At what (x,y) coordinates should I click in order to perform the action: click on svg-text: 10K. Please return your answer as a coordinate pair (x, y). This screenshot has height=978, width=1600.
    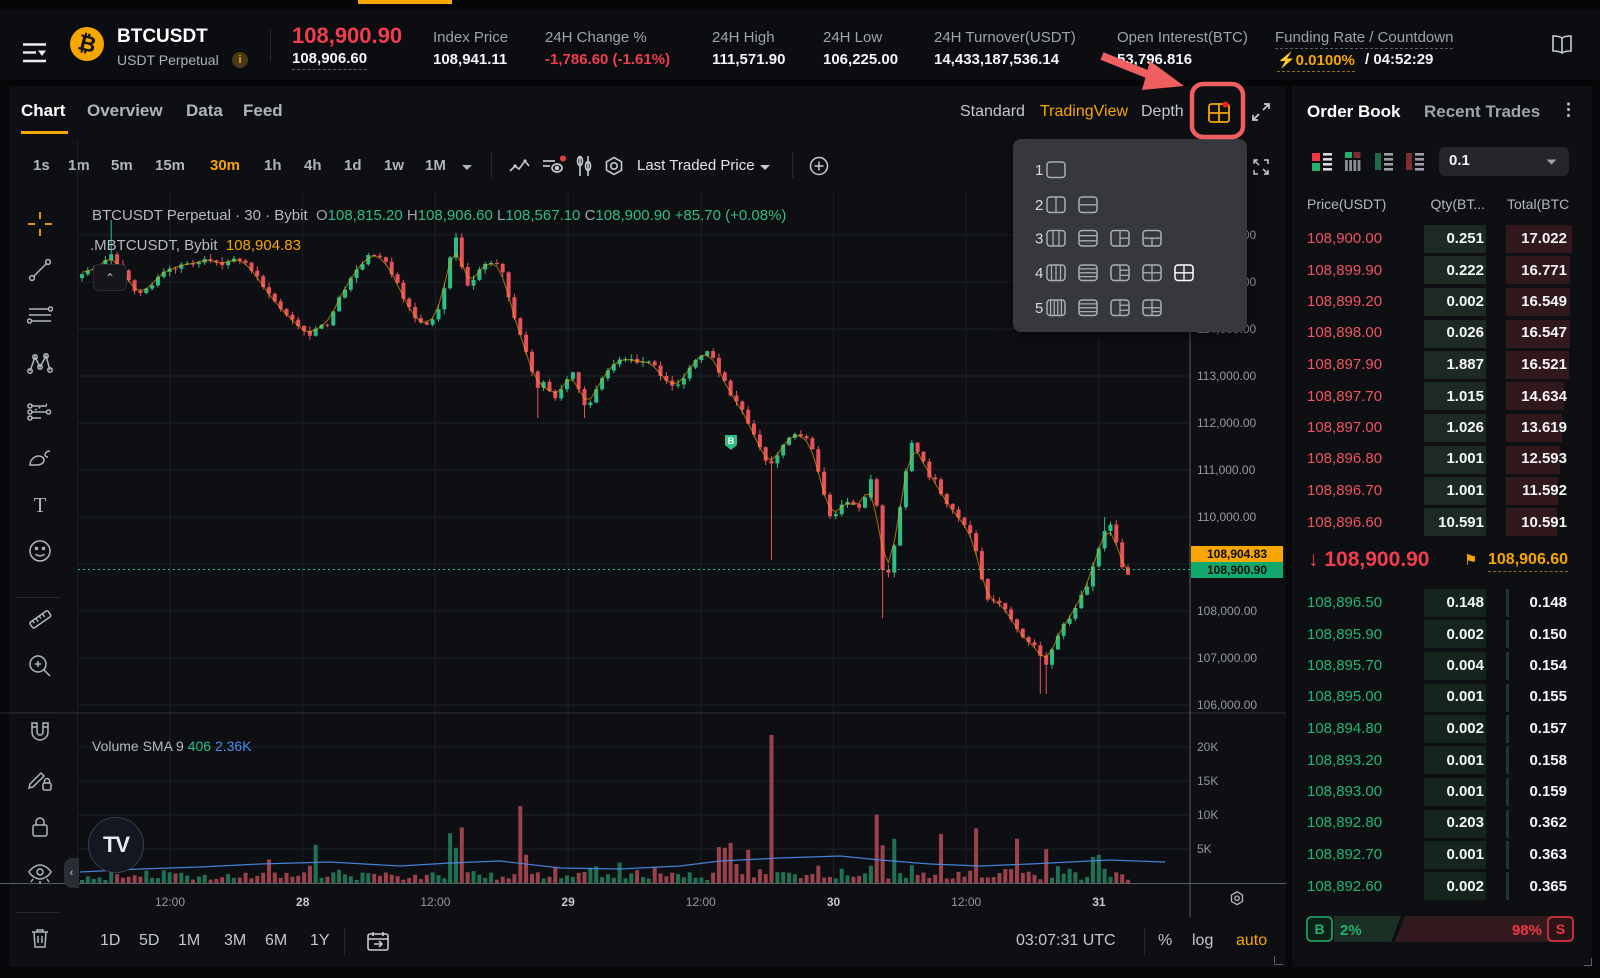
    Looking at the image, I should click on (1207, 815).